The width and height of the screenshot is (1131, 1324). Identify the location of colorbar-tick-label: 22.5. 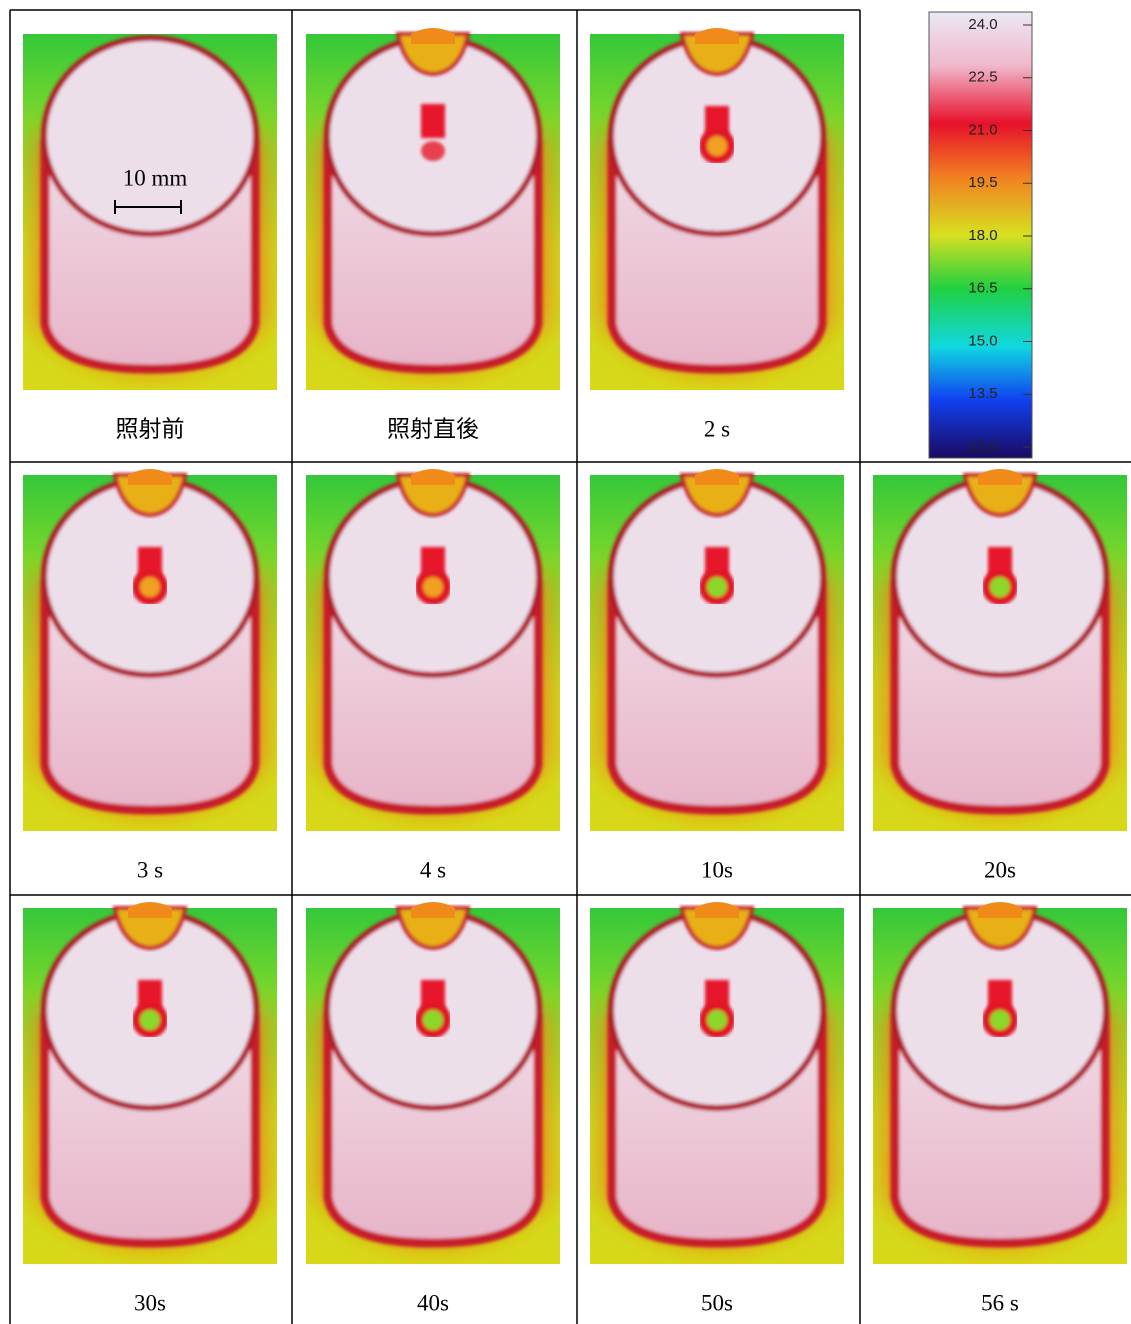
(982, 77).